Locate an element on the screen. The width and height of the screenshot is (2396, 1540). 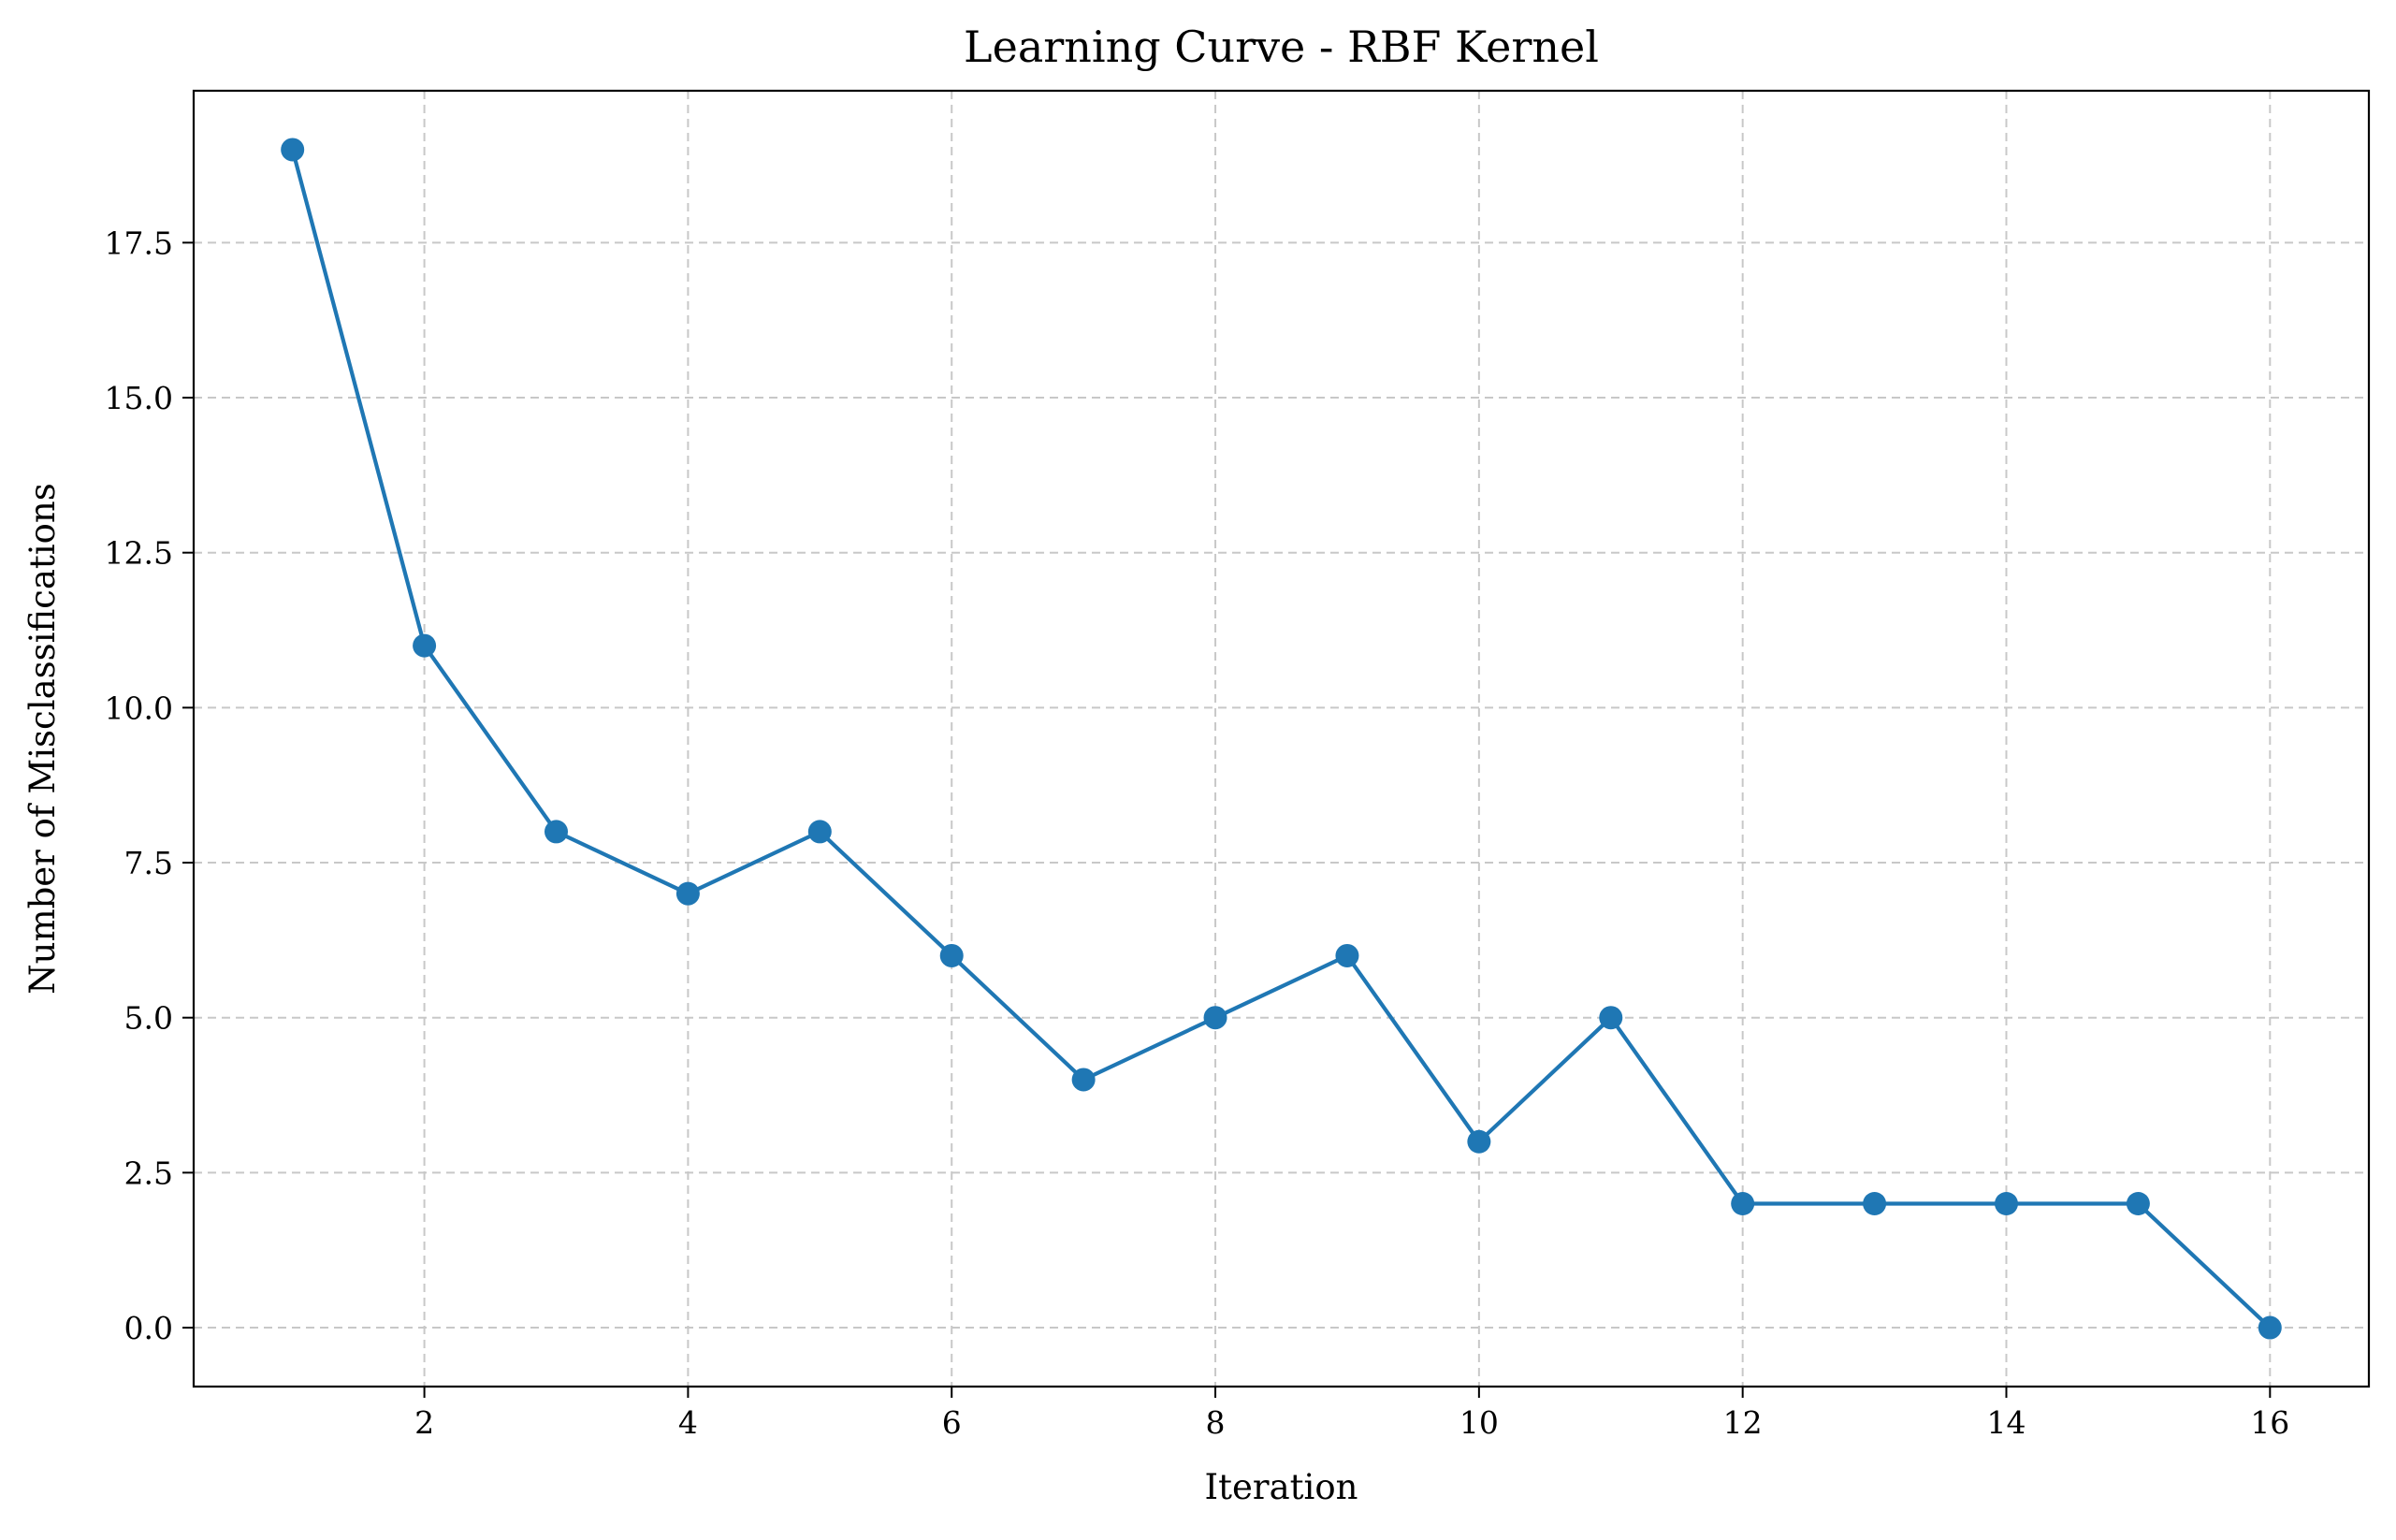
x-tick-label: 8 is located at coordinates (1216, 1422).